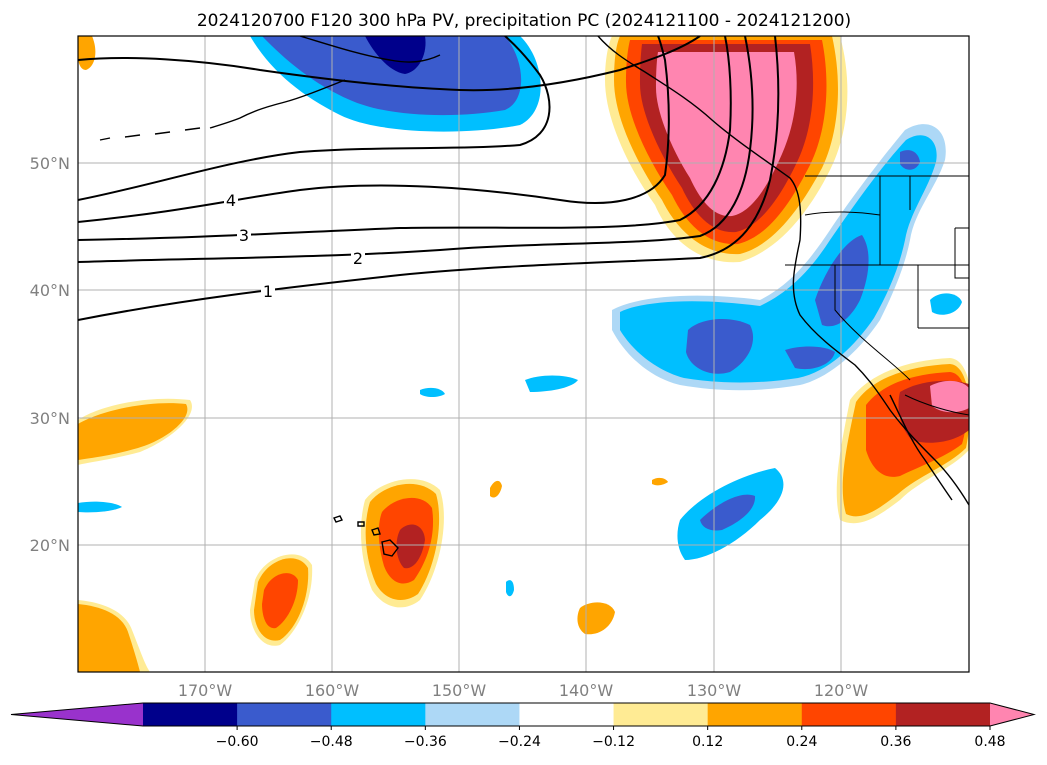  Describe the element at coordinates (392, 76) in the screenshot. I see `negative-anomaly-gulf-of-alaska-core` at that location.